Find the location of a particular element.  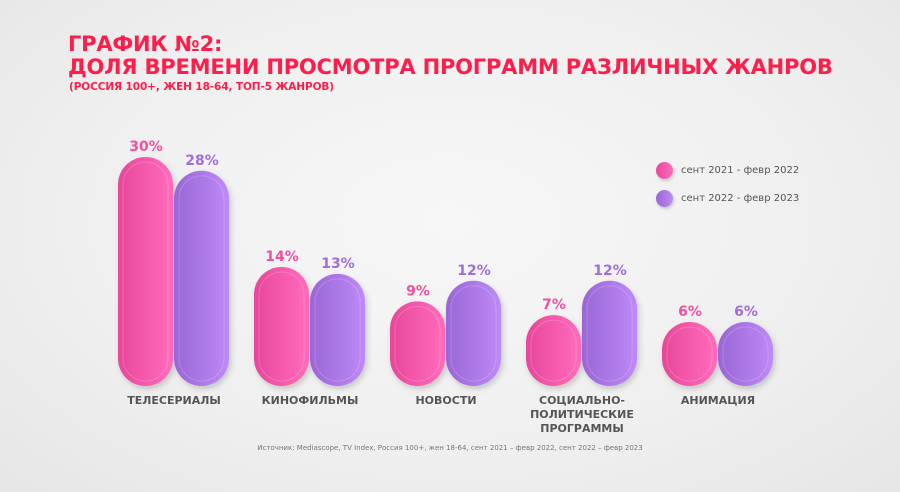

value-label: 28% is located at coordinates (202, 161).